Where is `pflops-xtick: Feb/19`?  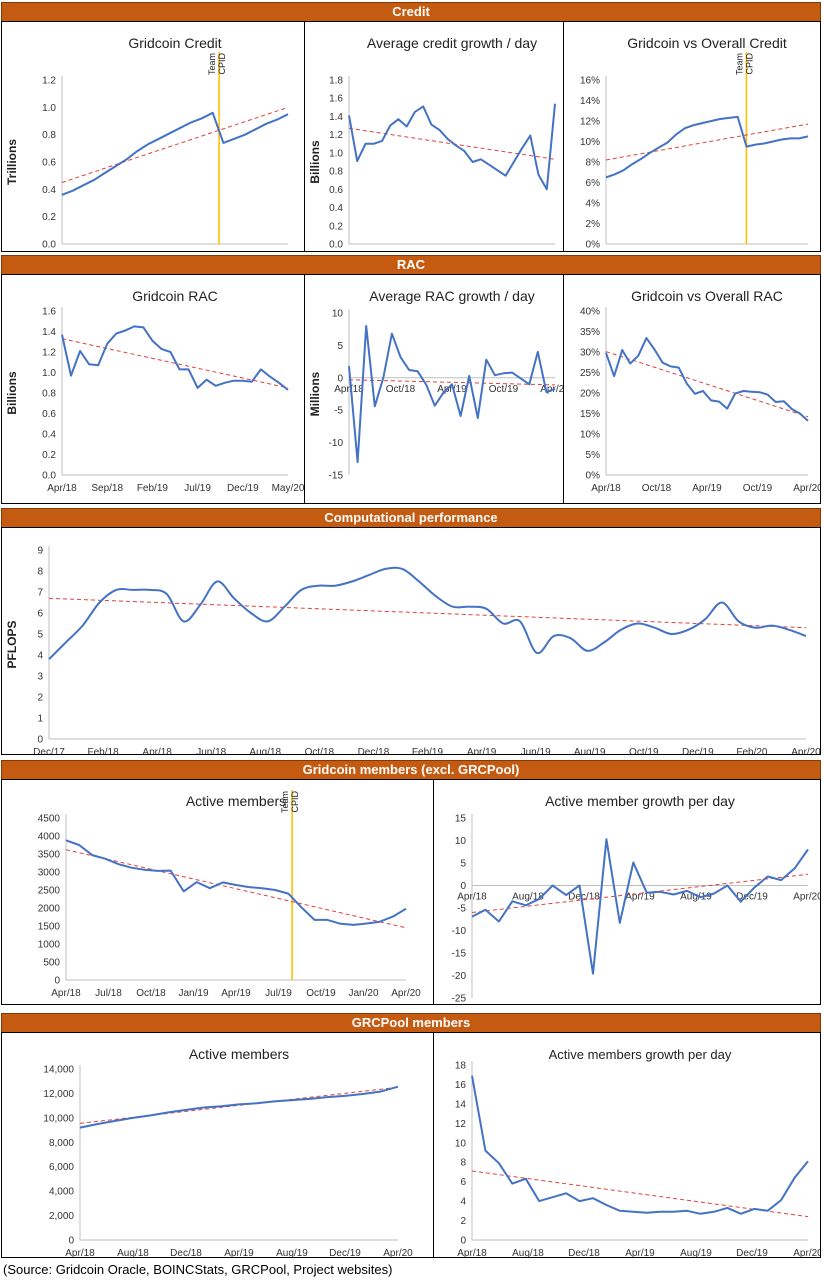
pflops-xtick: Feb/19 is located at coordinates (428, 750).